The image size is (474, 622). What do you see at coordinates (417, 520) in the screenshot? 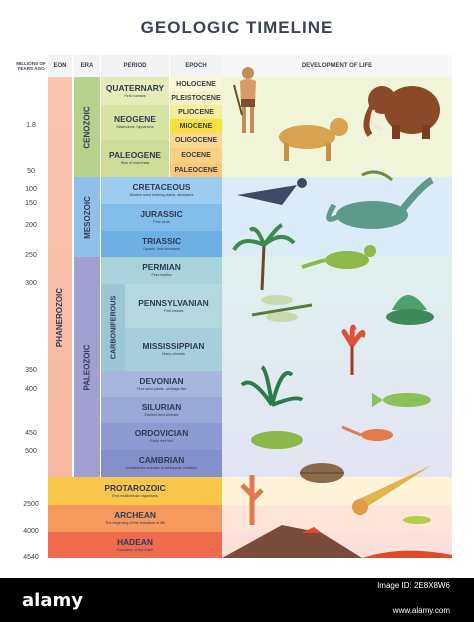
I see `algae` at bounding box center [417, 520].